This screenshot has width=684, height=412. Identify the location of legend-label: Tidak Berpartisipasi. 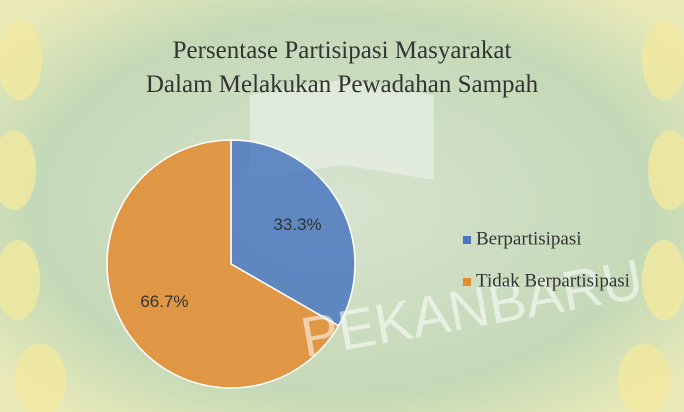
(553, 280).